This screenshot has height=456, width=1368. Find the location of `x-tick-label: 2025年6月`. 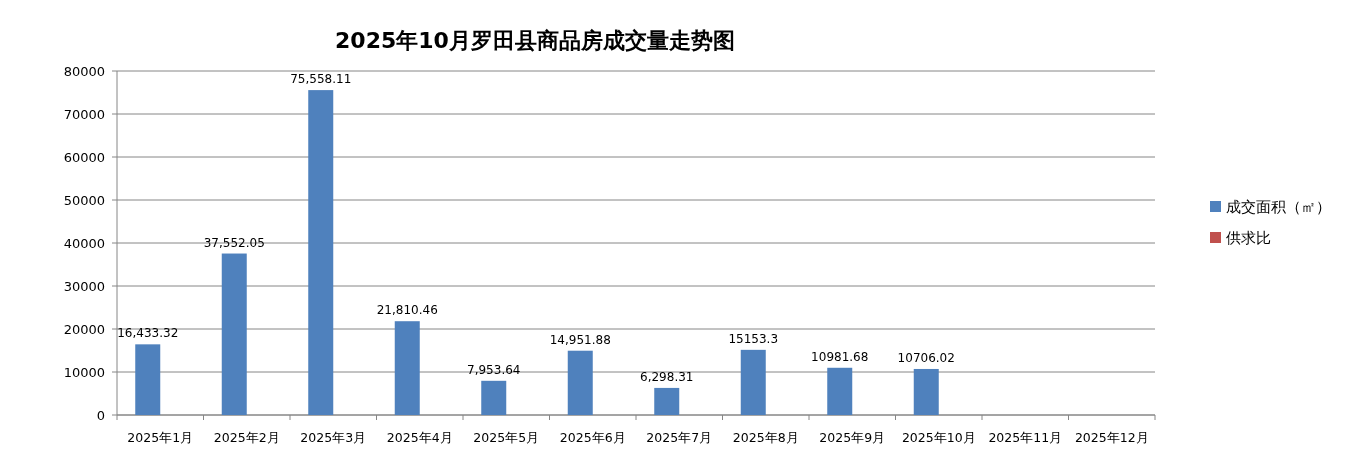

x-tick-label: 2025年6月 is located at coordinates (592, 437).